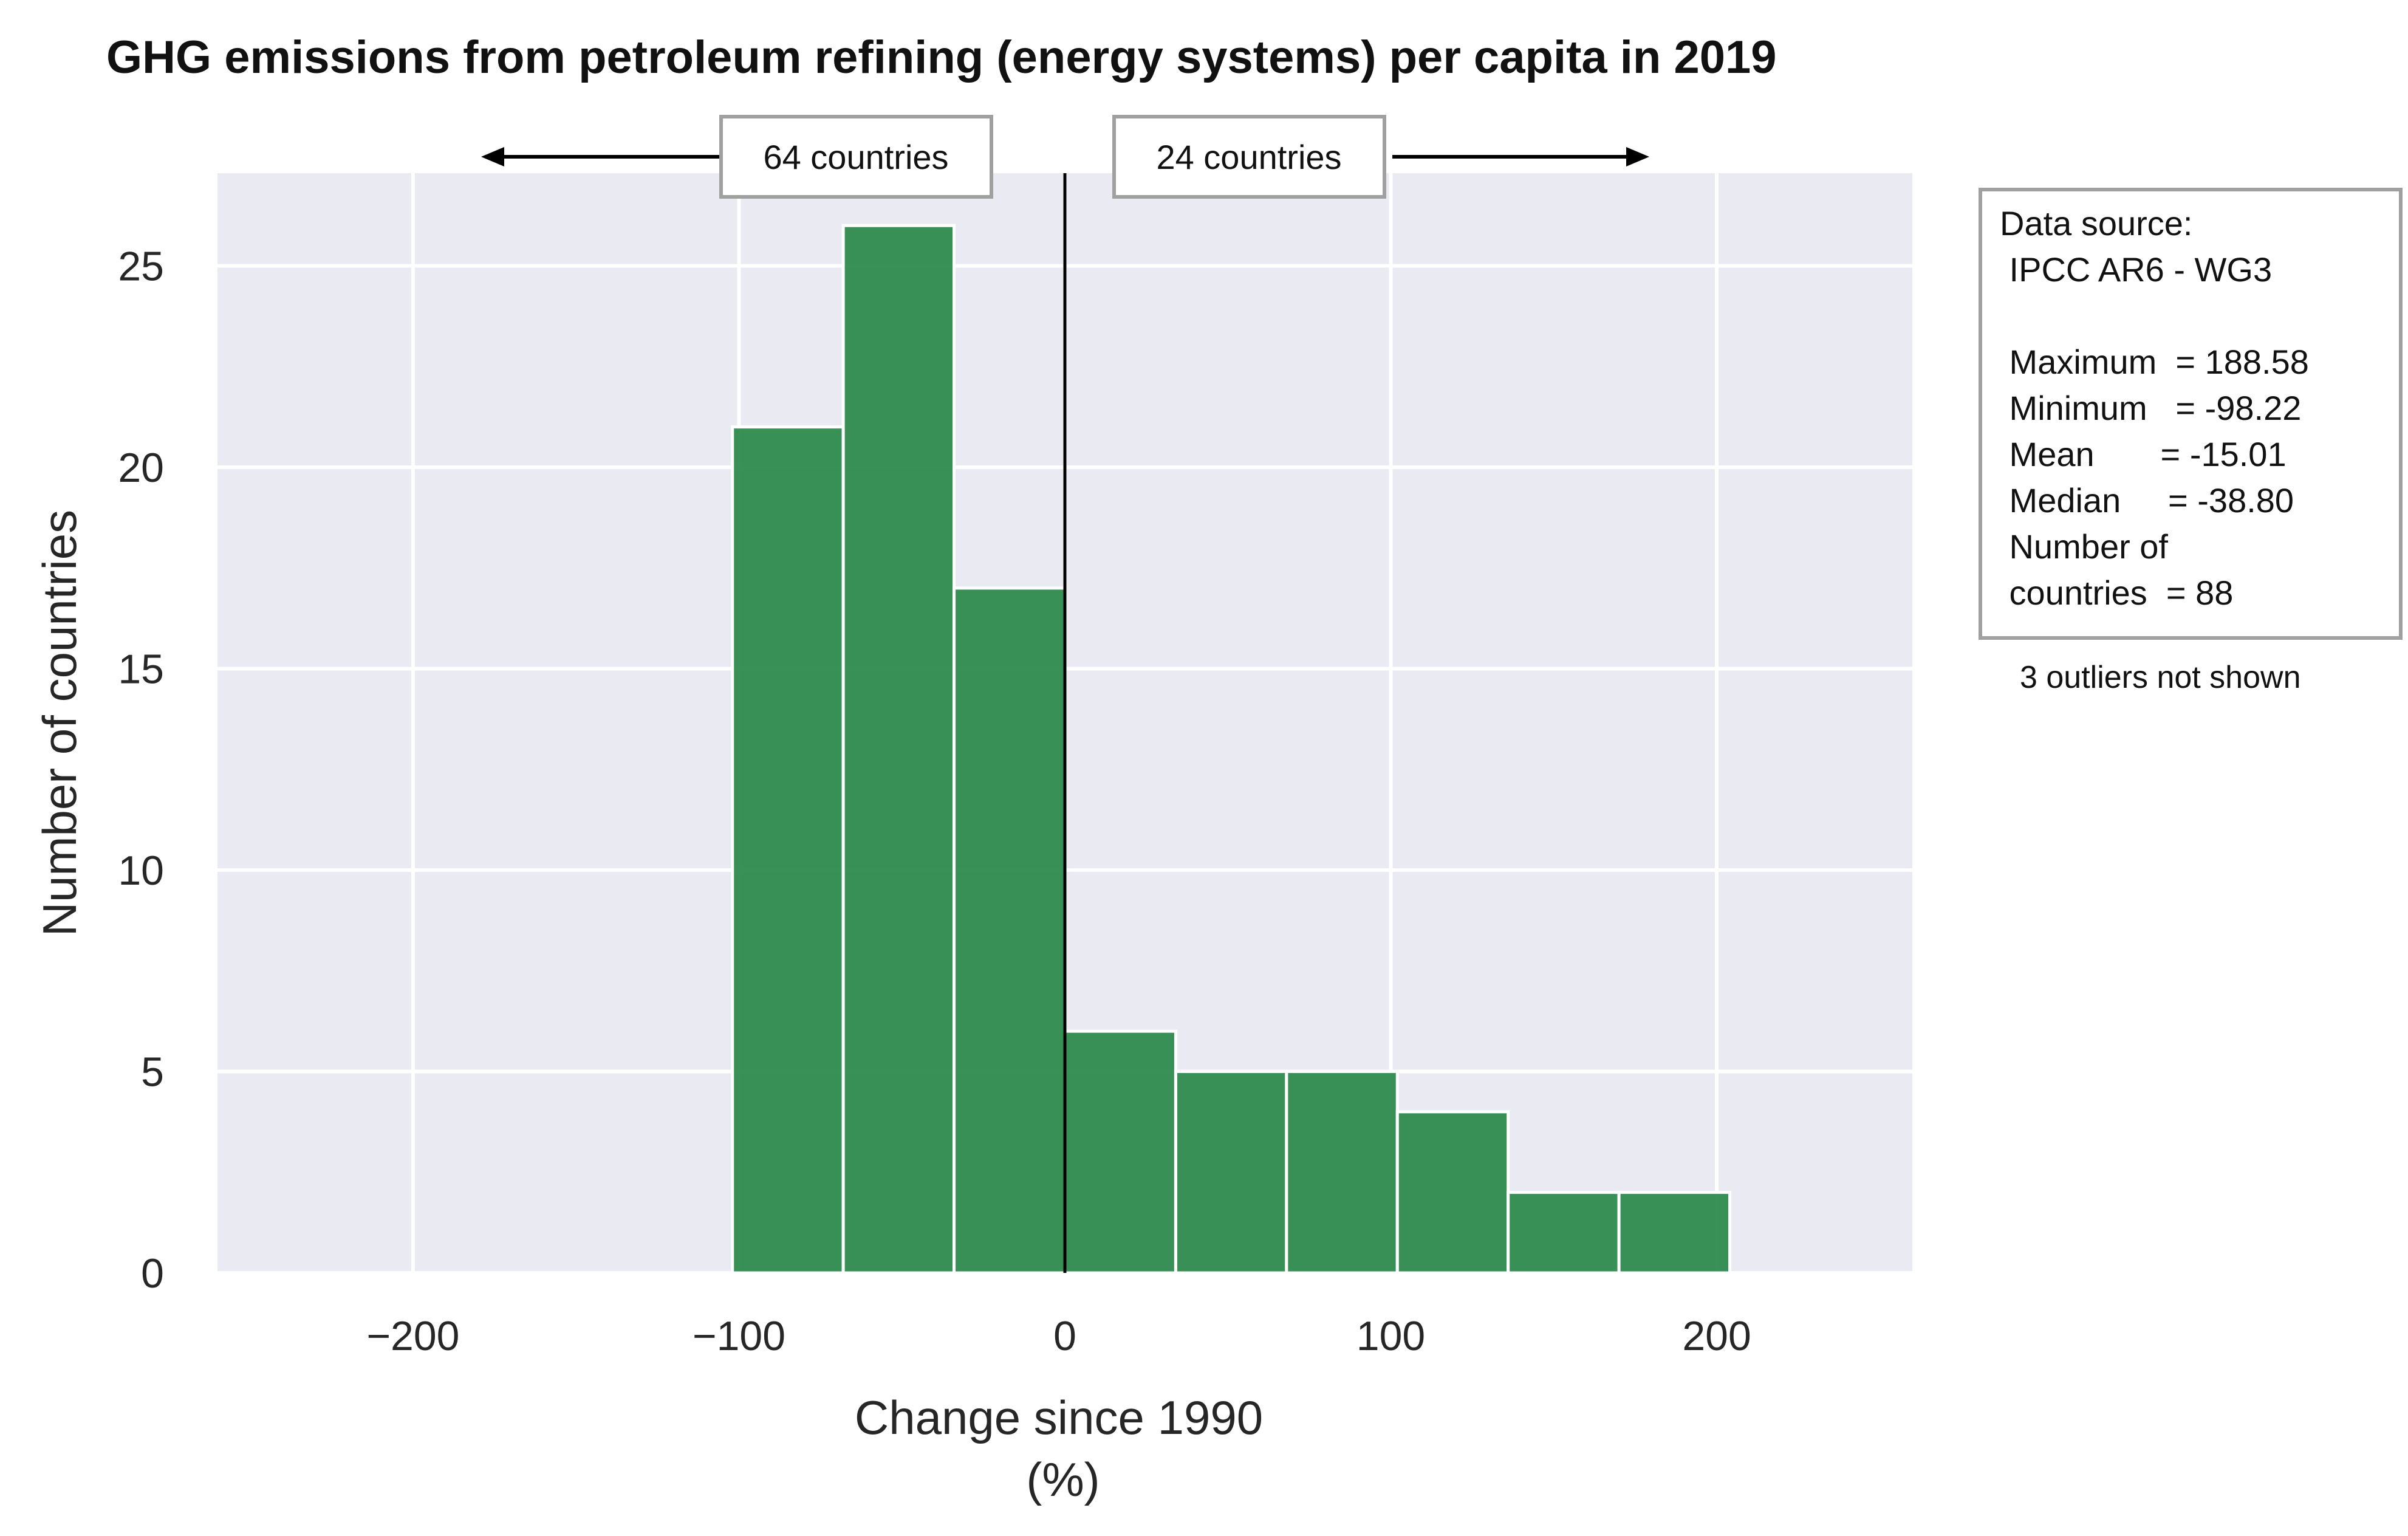  I want to click on y-tick-label: 10, so click(141, 871).